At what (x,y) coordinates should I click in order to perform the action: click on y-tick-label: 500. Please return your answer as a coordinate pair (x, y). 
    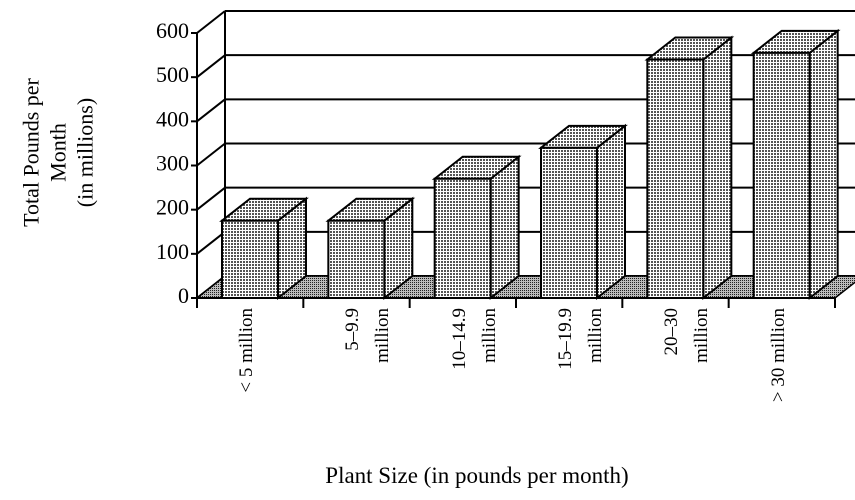
    Looking at the image, I should click on (172, 74).